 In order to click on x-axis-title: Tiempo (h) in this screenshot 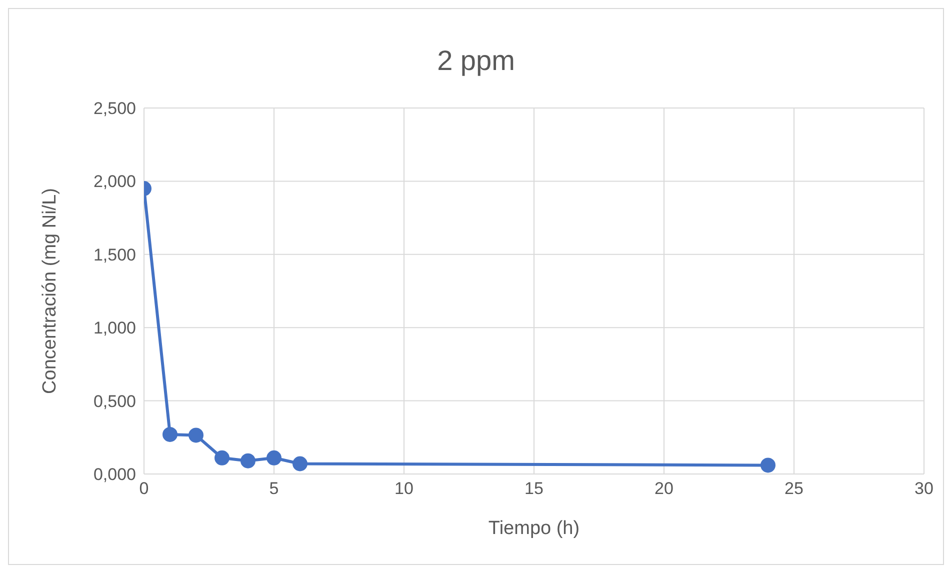, I will do `click(534, 528)`.